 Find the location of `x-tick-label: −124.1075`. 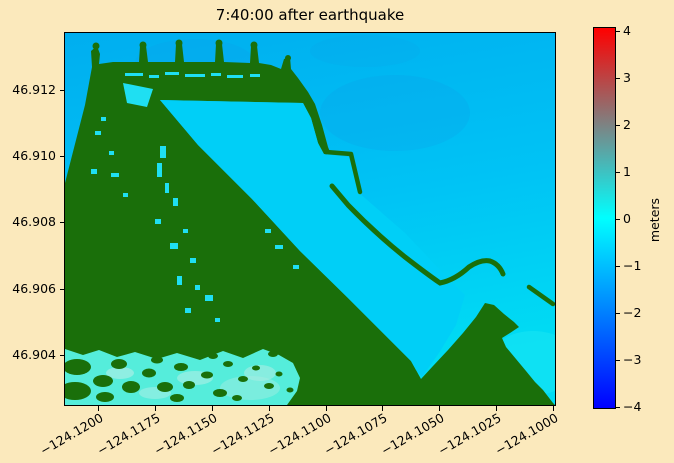

x-tick-label: −124.1075 is located at coordinates (355, 434).